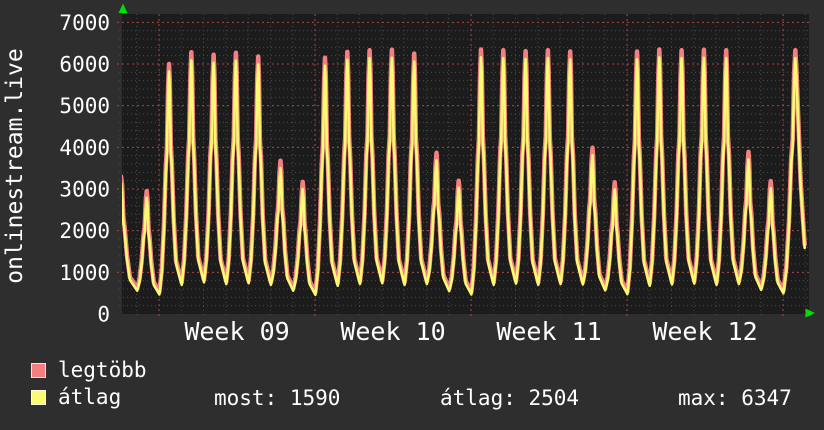  Describe the element at coordinates (84, 65) in the screenshot. I see `y-tick-label: 6000` at that location.